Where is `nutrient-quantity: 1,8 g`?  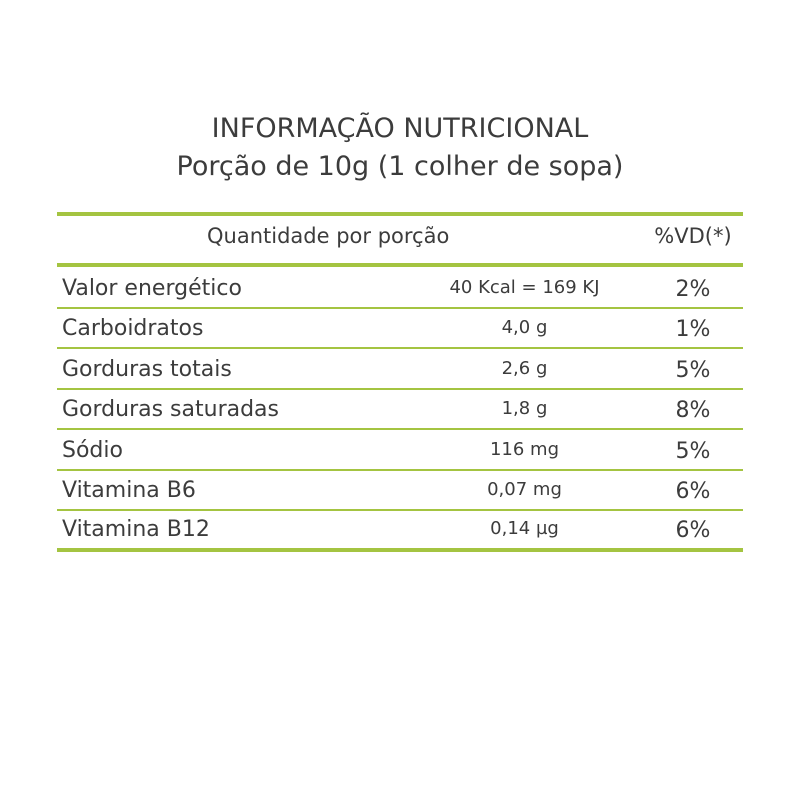 nutrient-quantity: 1,8 g is located at coordinates (524, 408).